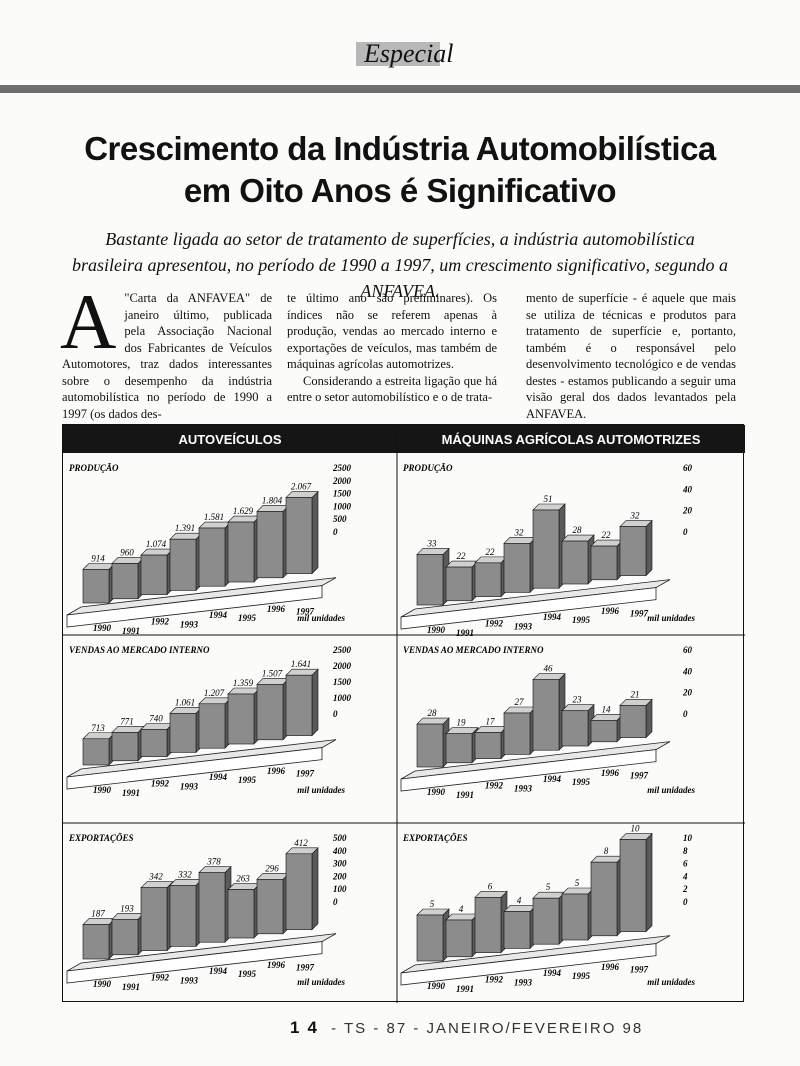 This screenshot has height=1066, width=800. I want to click on data-label: 6, so click(490, 886).